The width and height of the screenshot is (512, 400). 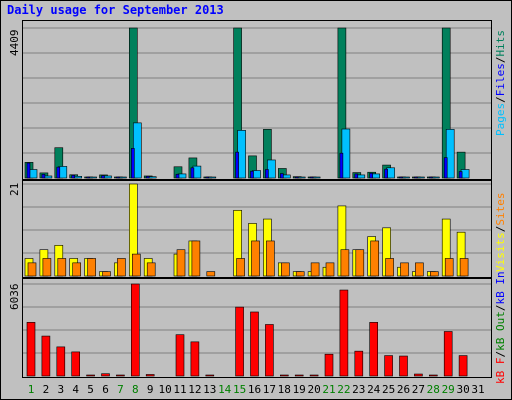 I want to click on day-label: 9, so click(x=150, y=389).